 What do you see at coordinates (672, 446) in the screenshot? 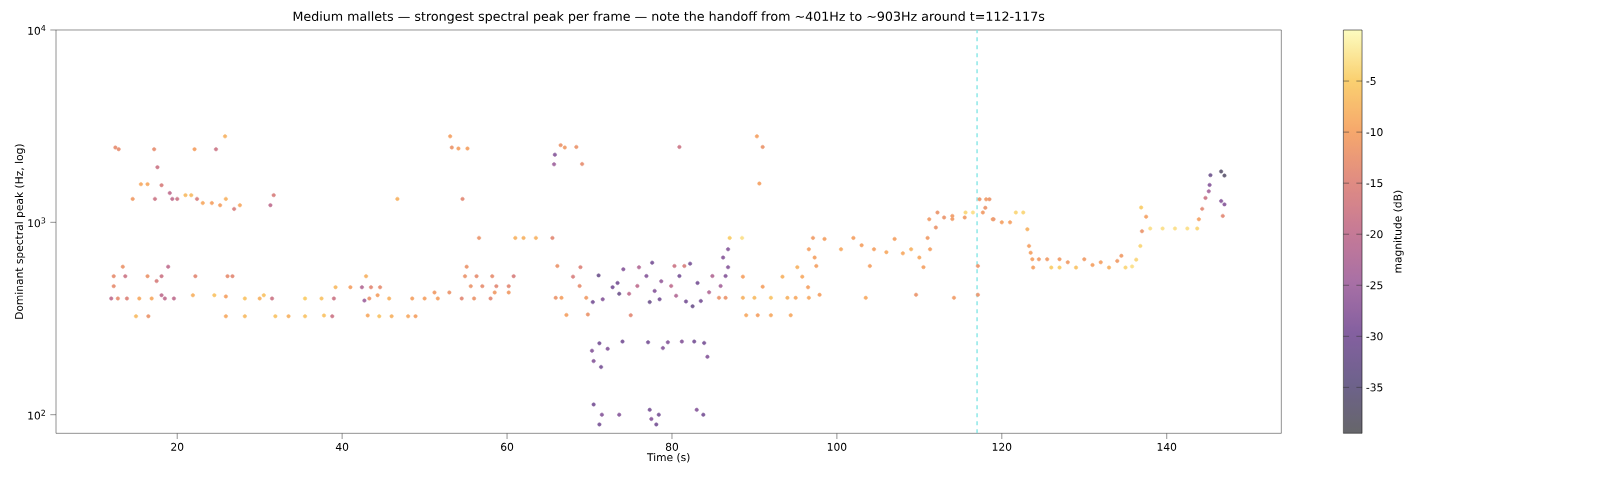
I see `x-tick-label: 80` at bounding box center [672, 446].